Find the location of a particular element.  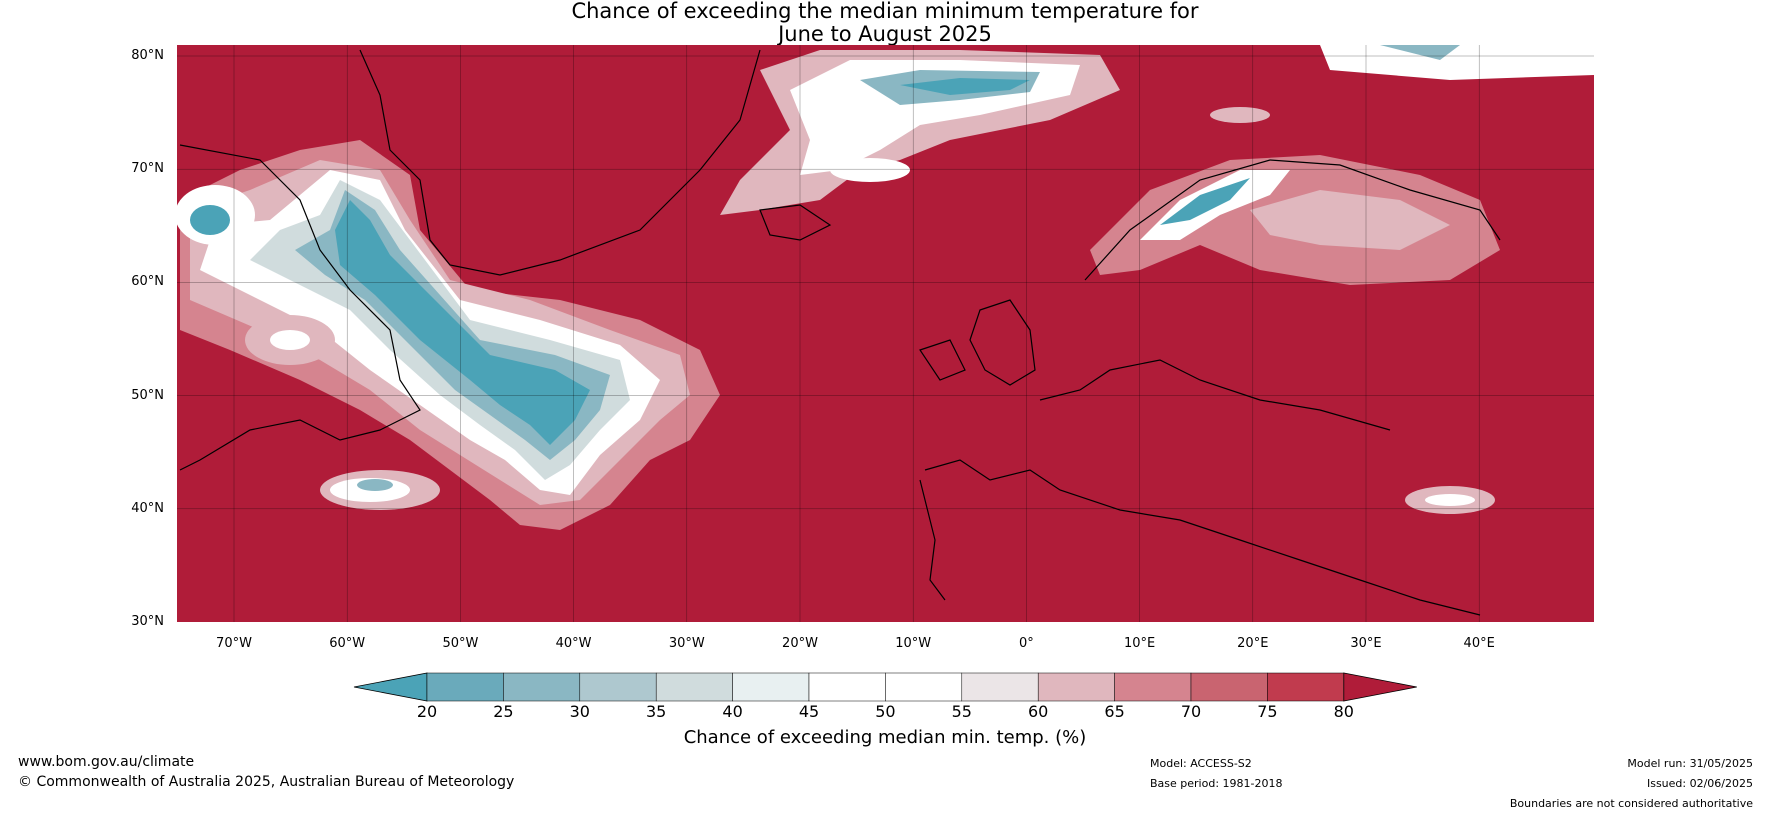

latitude-label: 40°N is located at coordinates (147, 508).